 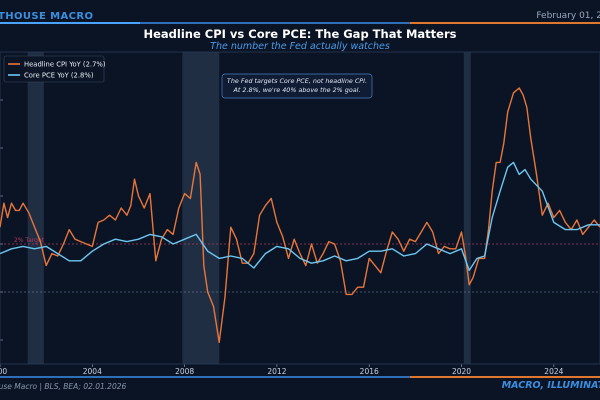 What do you see at coordinates (70, 23) in the screenshot?
I see `header-divider-accent` at bounding box center [70, 23].